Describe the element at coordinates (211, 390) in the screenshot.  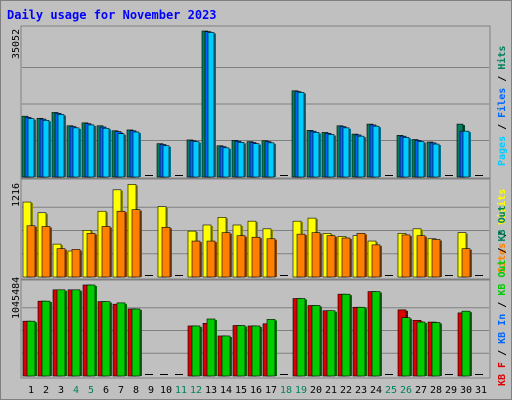
I see `x-tick-label: 13` at that location.